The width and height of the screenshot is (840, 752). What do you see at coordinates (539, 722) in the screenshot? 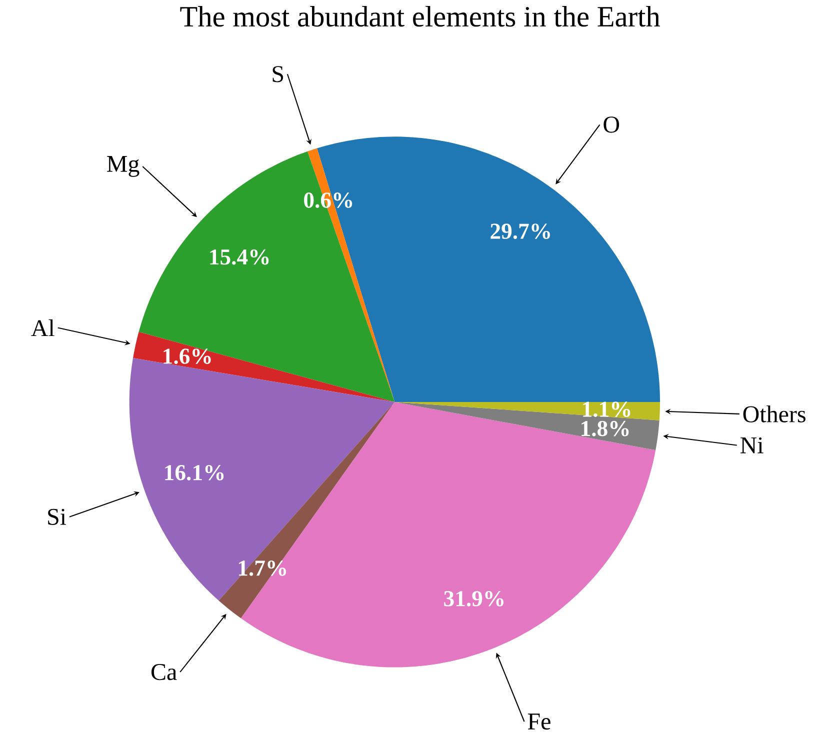
I see `slice-label: Fe` at bounding box center [539, 722].